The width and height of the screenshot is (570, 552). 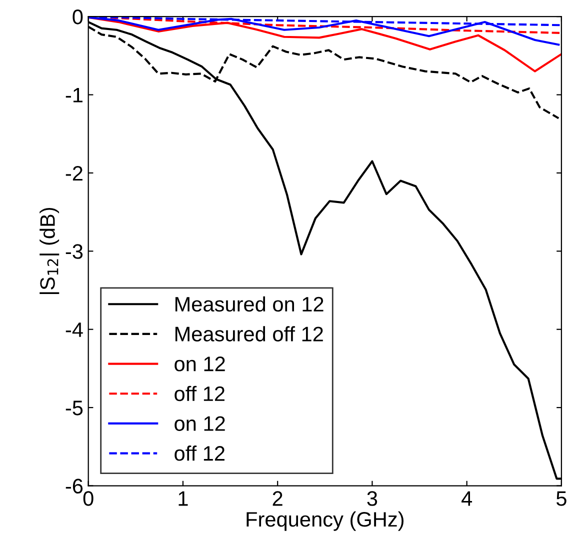 I want to click on y-tick-label: -2, so click(x=74, y=173).